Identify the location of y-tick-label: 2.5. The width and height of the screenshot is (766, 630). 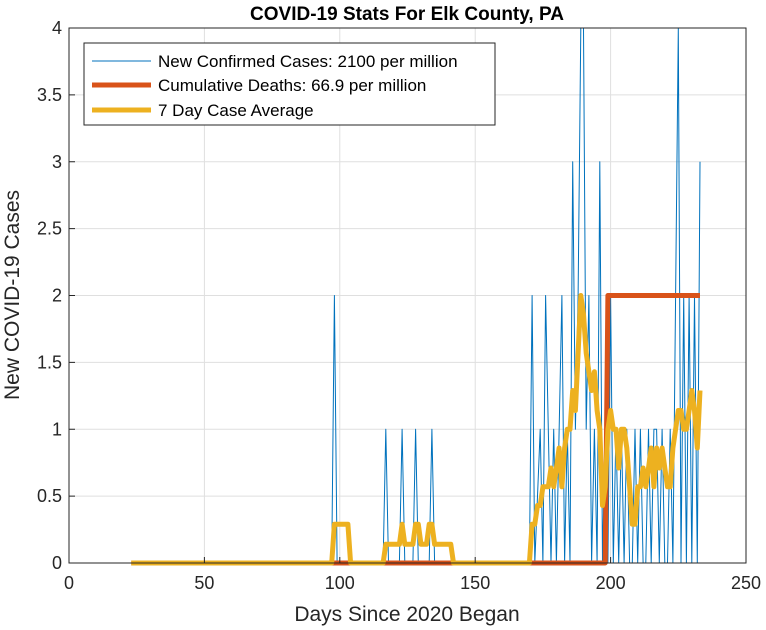
(49, 229).